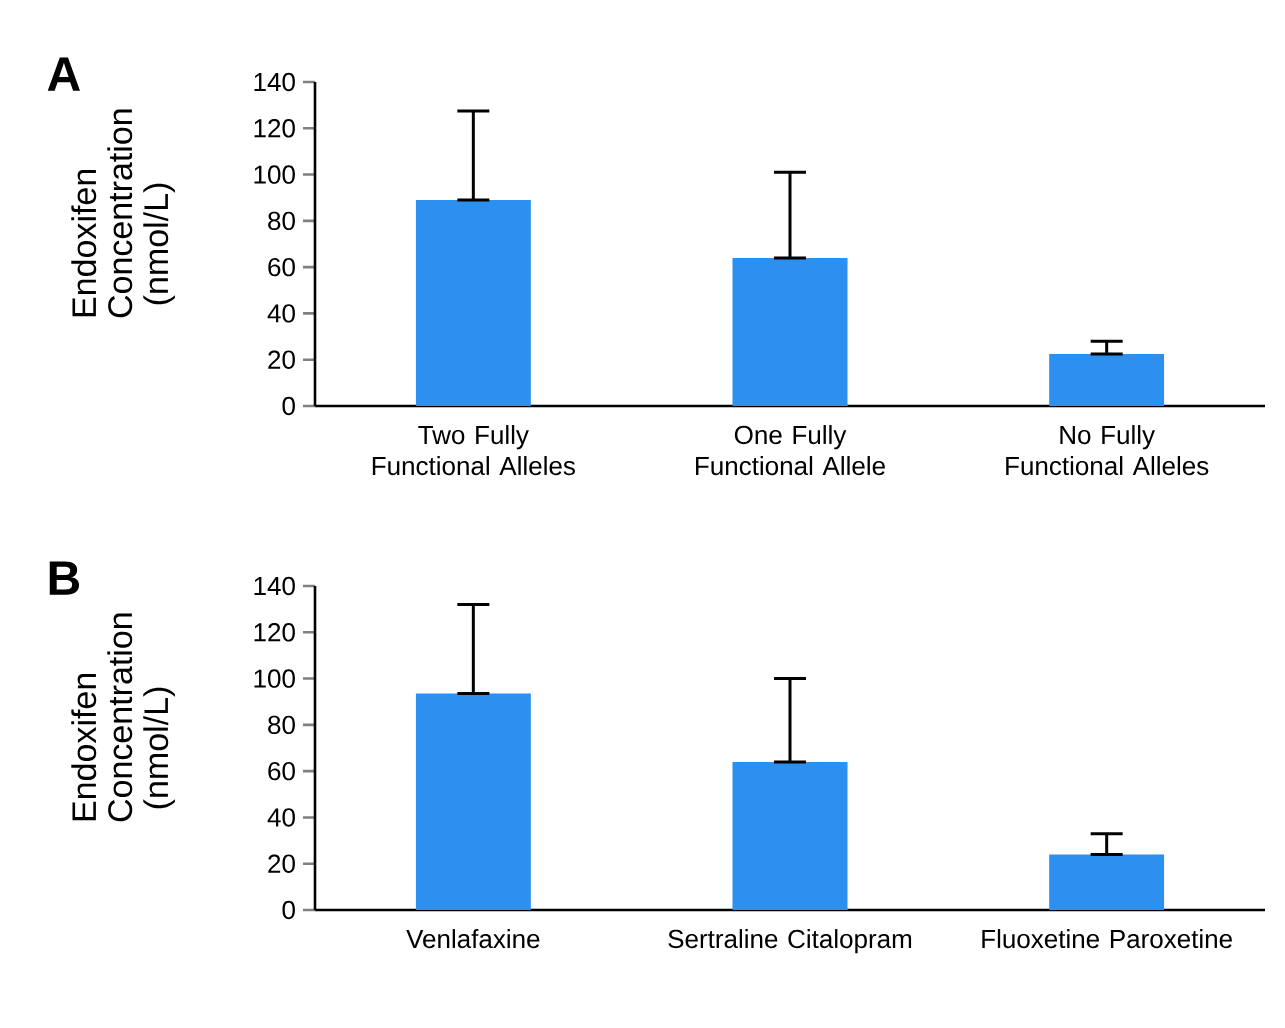  I want to click on x-tick-label: One Fully Functional Allele, so click(790, 450).